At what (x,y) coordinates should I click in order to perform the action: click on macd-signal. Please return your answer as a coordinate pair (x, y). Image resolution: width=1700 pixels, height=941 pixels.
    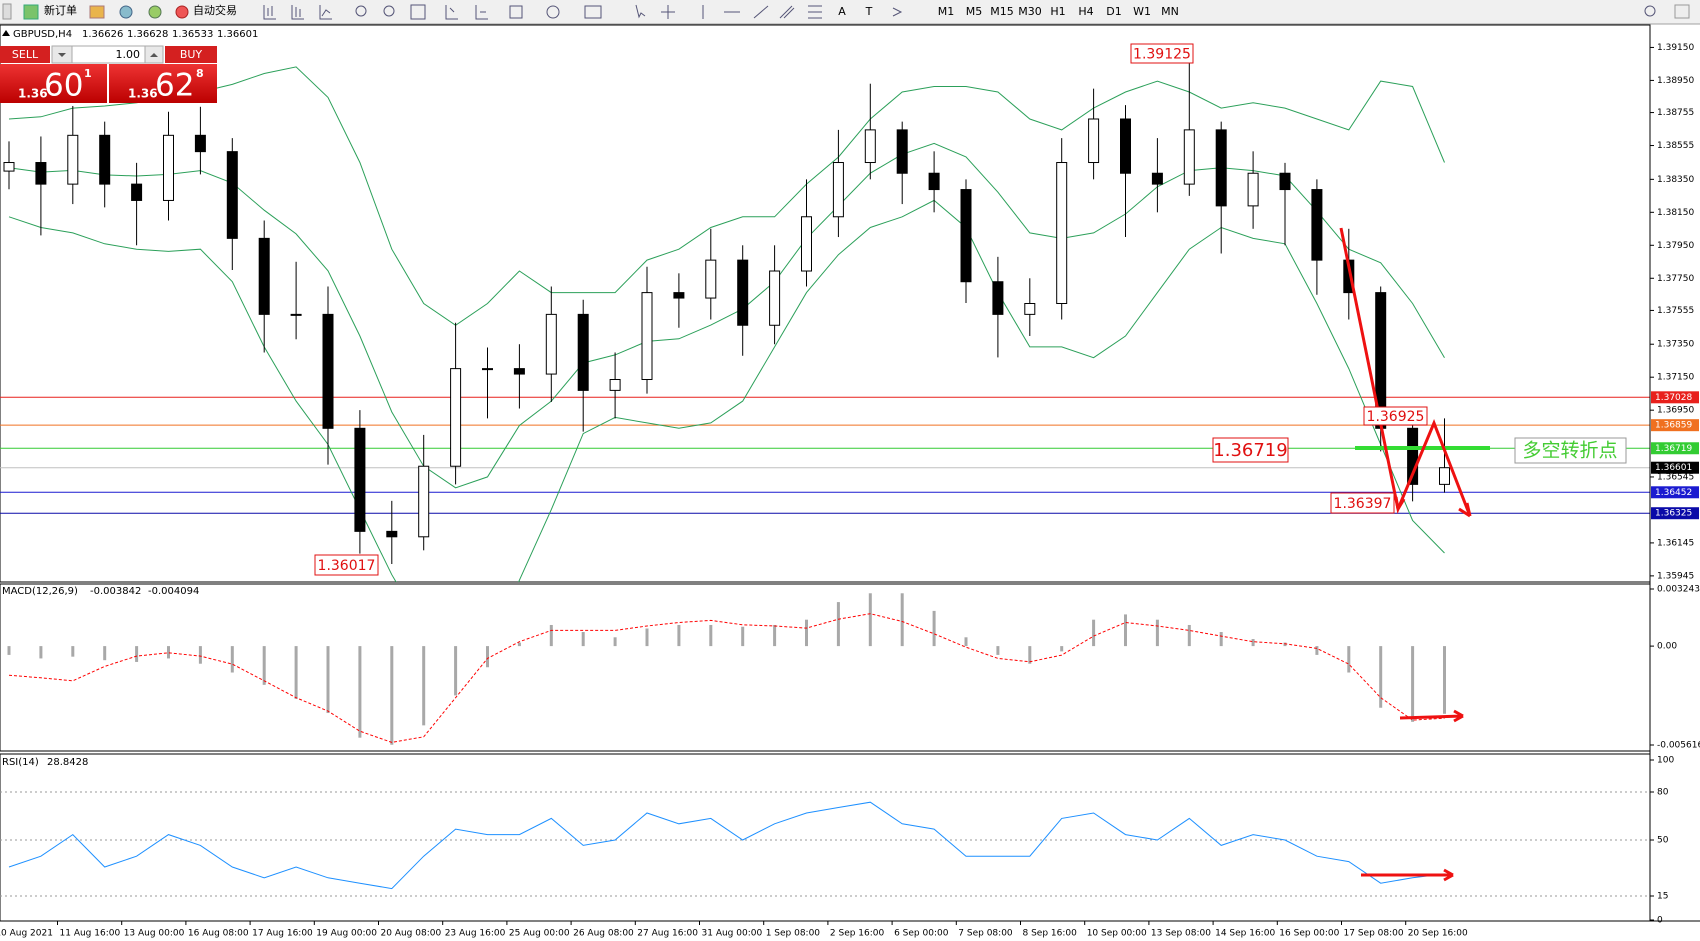
    Looking at the image, I should click on (726, 678).